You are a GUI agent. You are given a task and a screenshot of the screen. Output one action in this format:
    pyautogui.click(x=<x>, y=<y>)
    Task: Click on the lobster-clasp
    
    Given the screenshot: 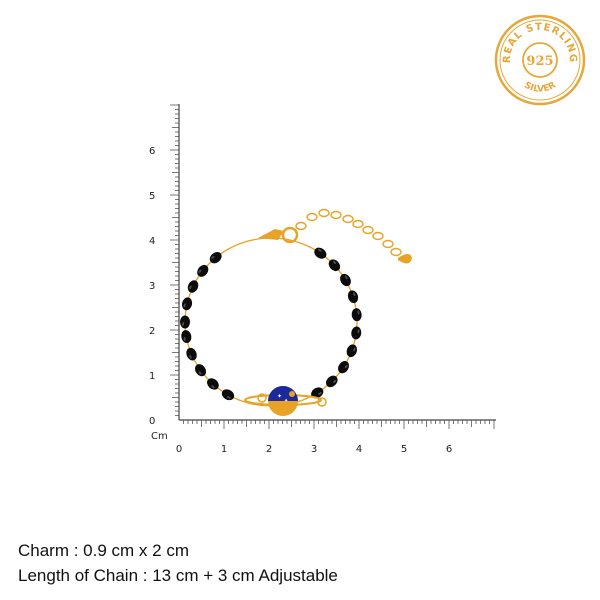 What is the action you would take?
    pyautogui.click(x=278, y=235)
    